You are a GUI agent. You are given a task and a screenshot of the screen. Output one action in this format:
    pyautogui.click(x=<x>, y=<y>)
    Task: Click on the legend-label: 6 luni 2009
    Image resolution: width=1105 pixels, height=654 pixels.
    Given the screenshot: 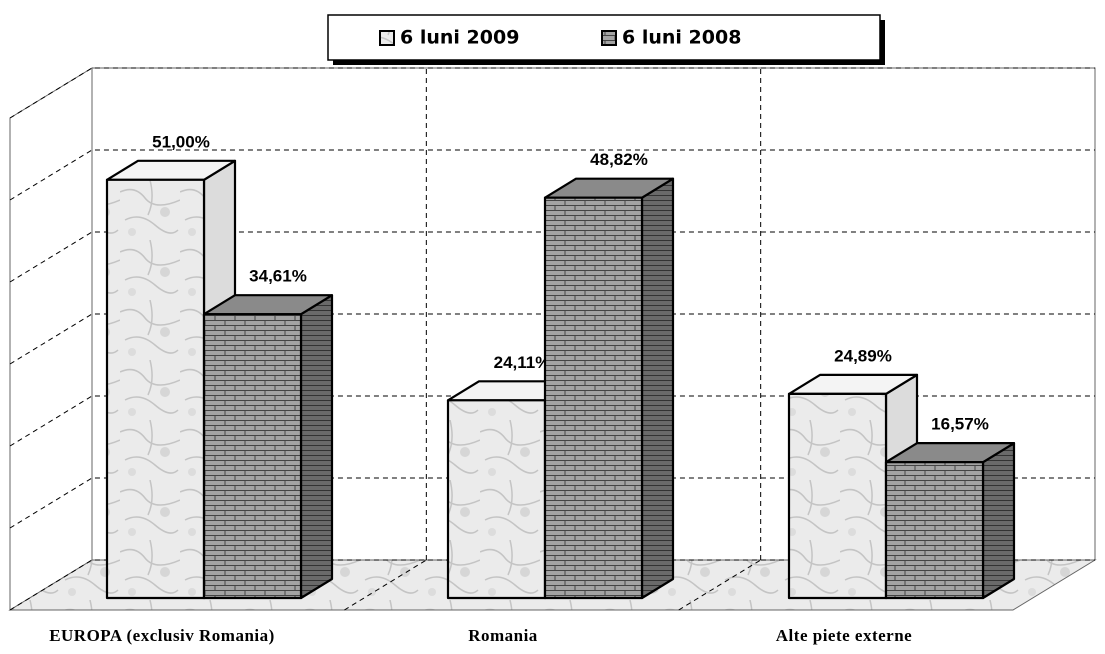 What is the action you would take?
    pyautogui.click(x=459, y=38)
    